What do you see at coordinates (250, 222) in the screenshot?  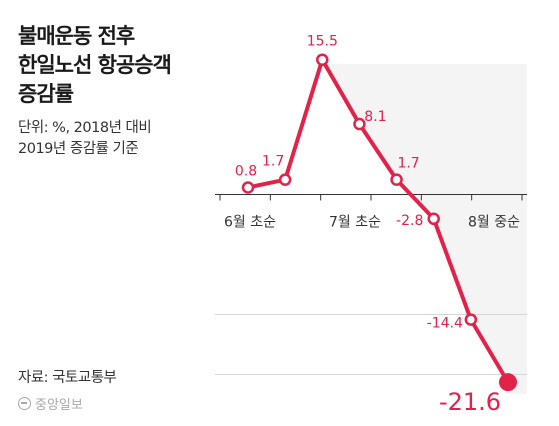 I see `x-tick-label-1: 6월 초순` at bounding box center [250, 222].